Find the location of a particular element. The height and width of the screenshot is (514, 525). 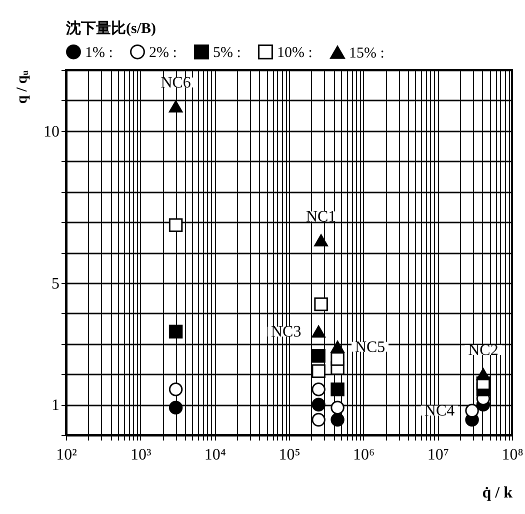

x-tick-label: 10⁵ is located at coordinates (289, 455).